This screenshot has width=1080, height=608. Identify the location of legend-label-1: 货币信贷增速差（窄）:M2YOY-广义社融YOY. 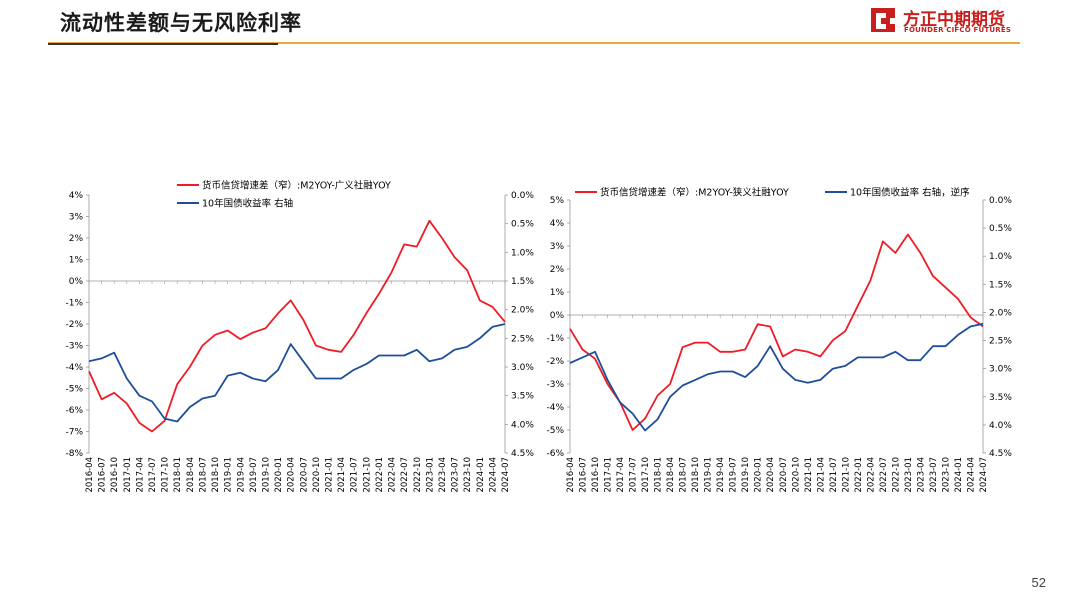
(296, 186).